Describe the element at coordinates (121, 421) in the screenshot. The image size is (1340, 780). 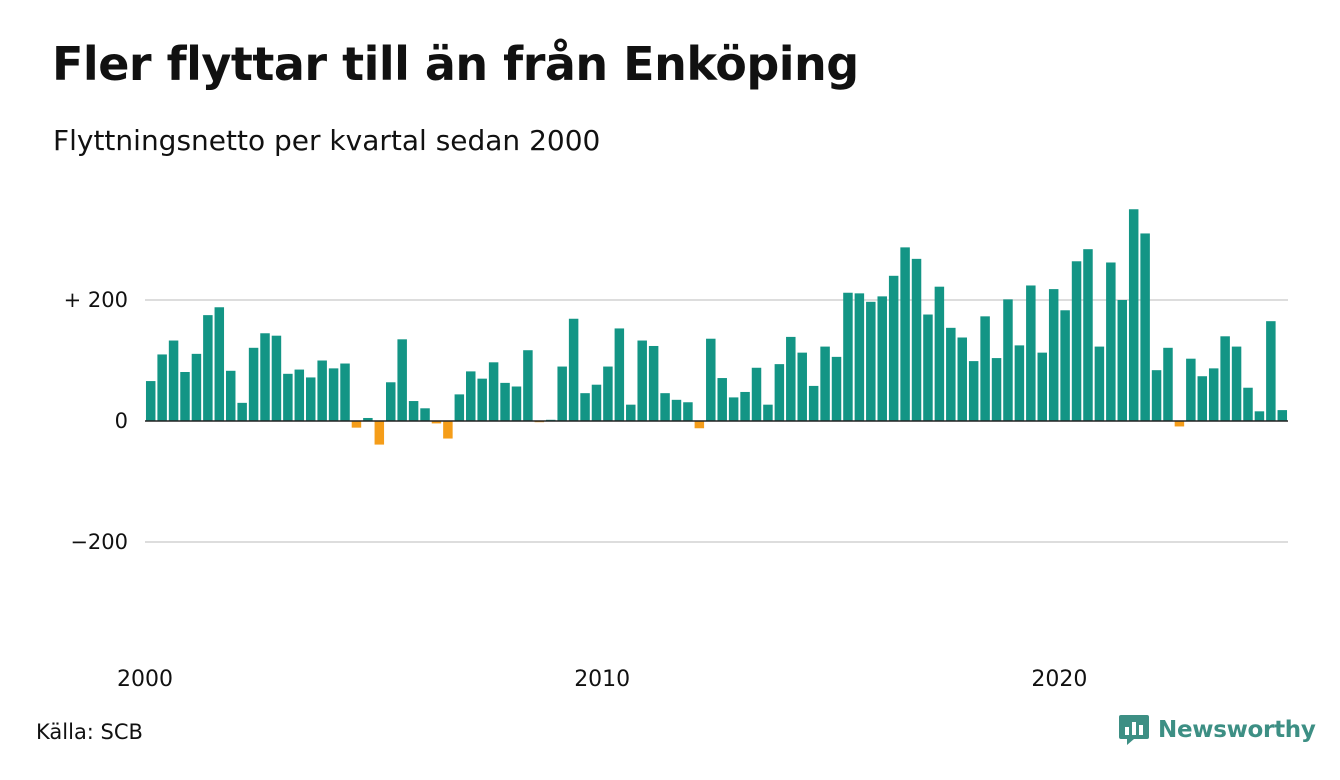
I see `y-tick-label: 0` at that location.